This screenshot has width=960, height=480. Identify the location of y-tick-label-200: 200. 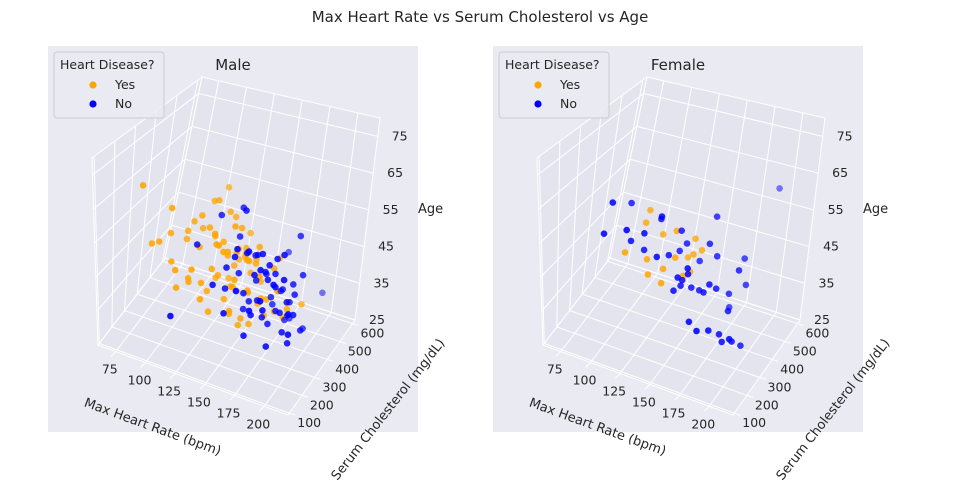
(322, 404).